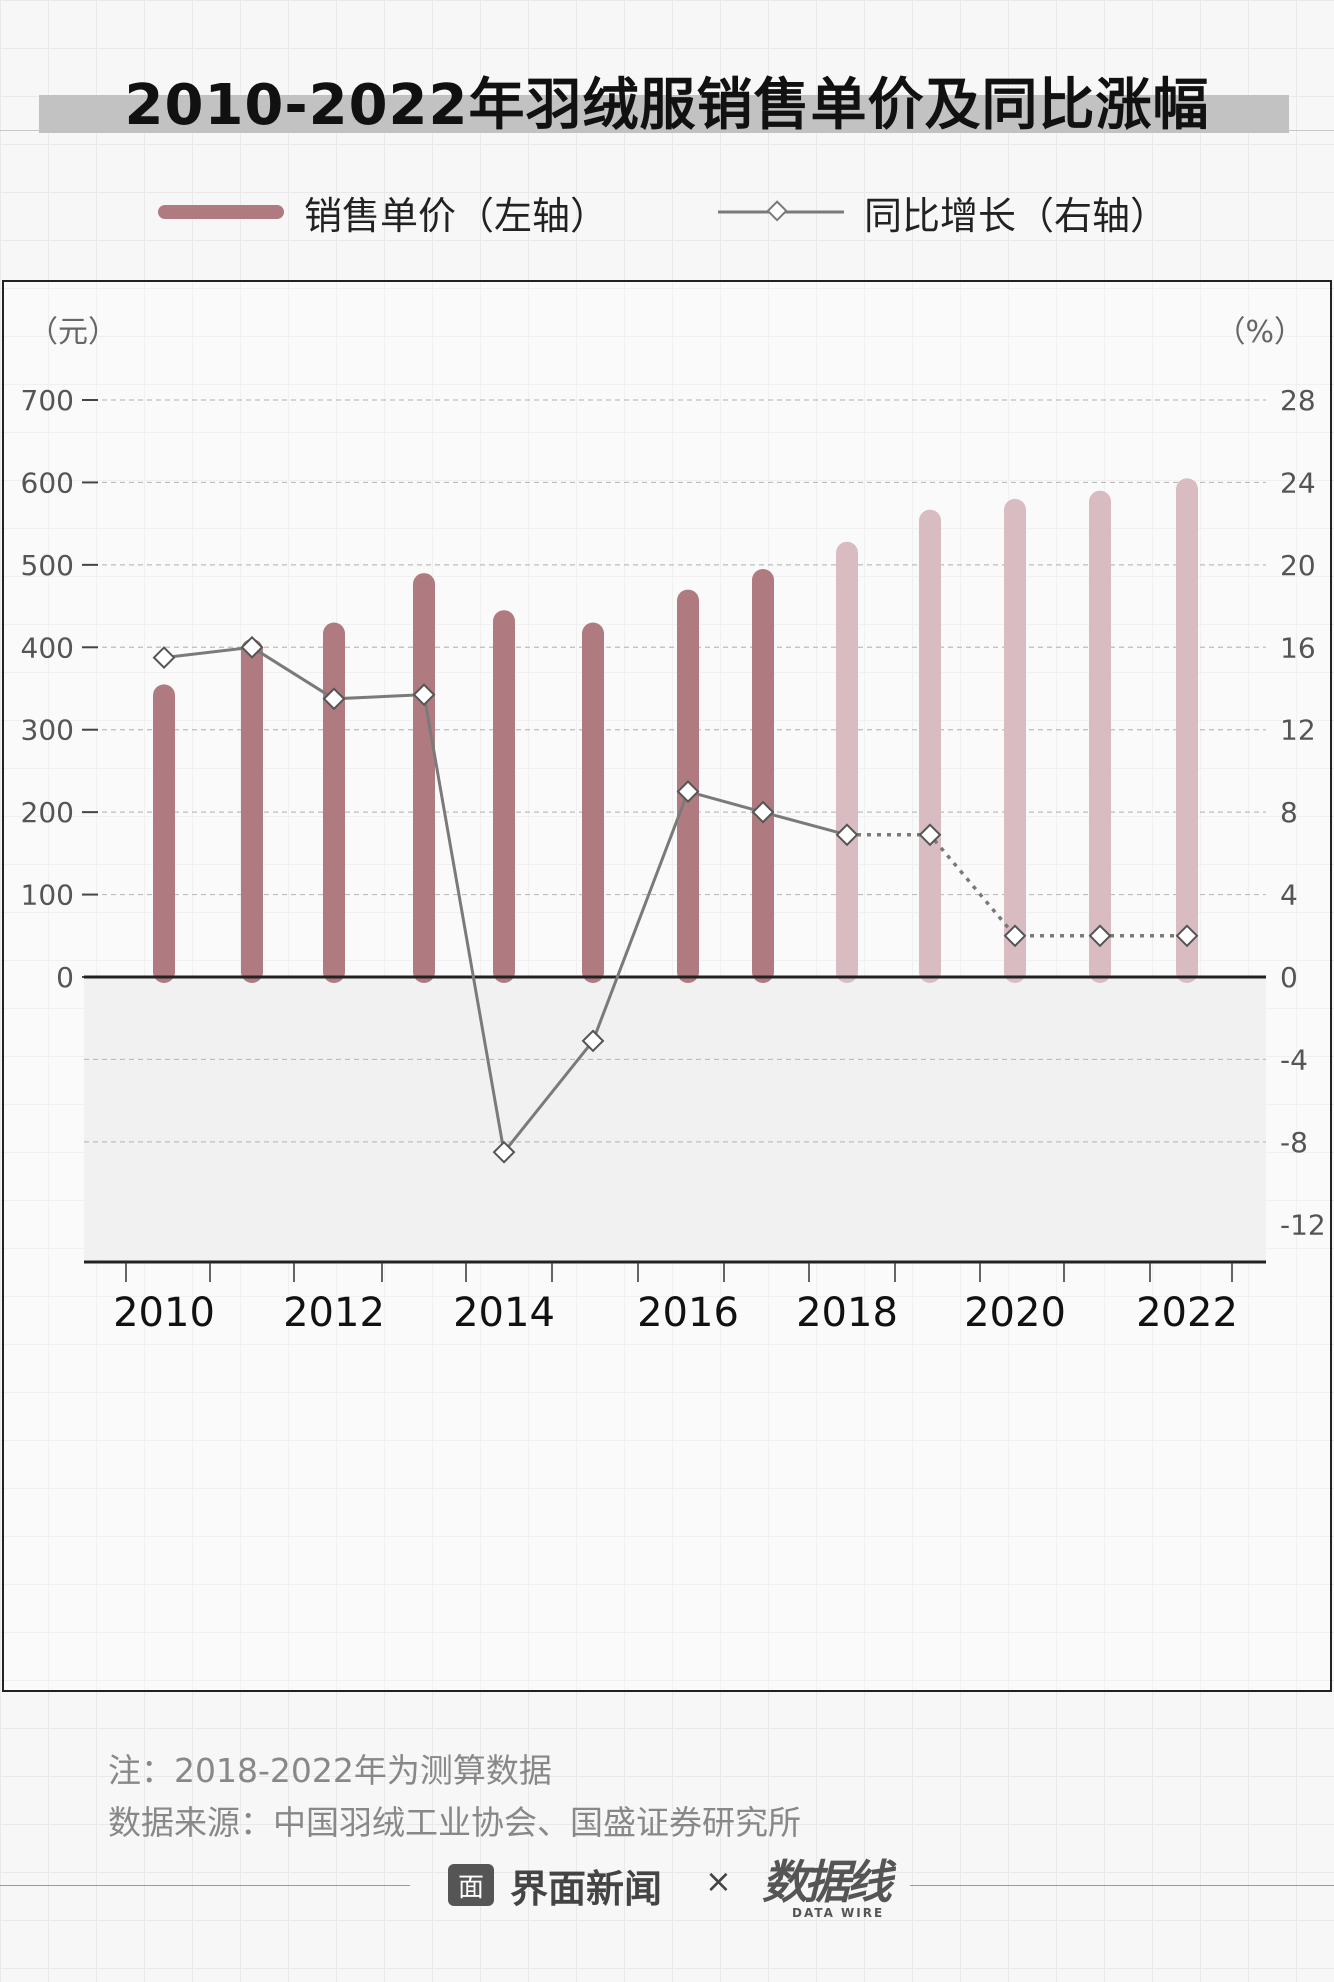  I want to click on left-tick-label: 100, so click(47, 895).